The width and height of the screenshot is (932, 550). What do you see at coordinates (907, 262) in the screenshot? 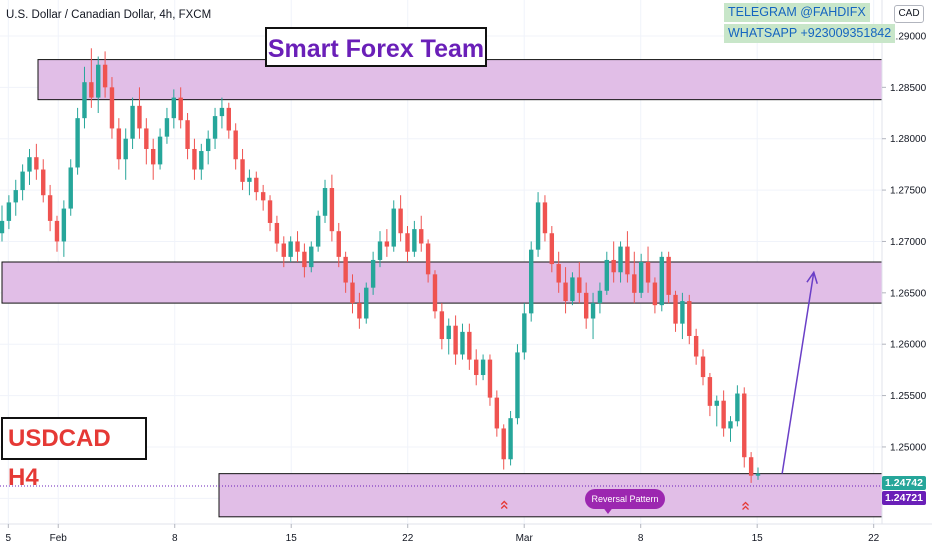
I see `price-axis-background` at bounding box center [907, 262].